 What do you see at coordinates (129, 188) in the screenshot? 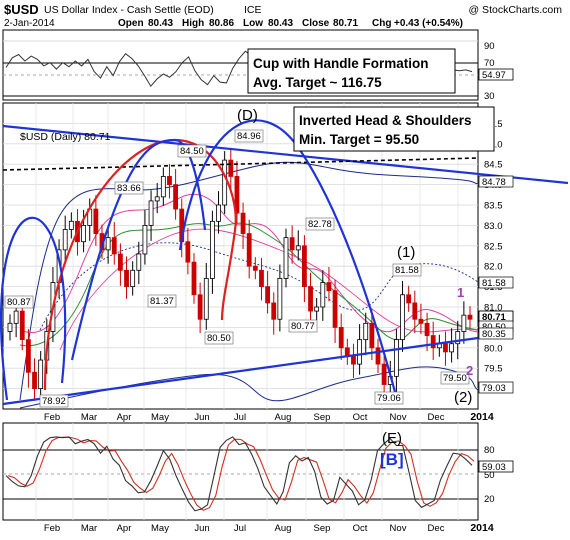
I see `price-label-83-66: 83.66` at bounding box center [129, 188].